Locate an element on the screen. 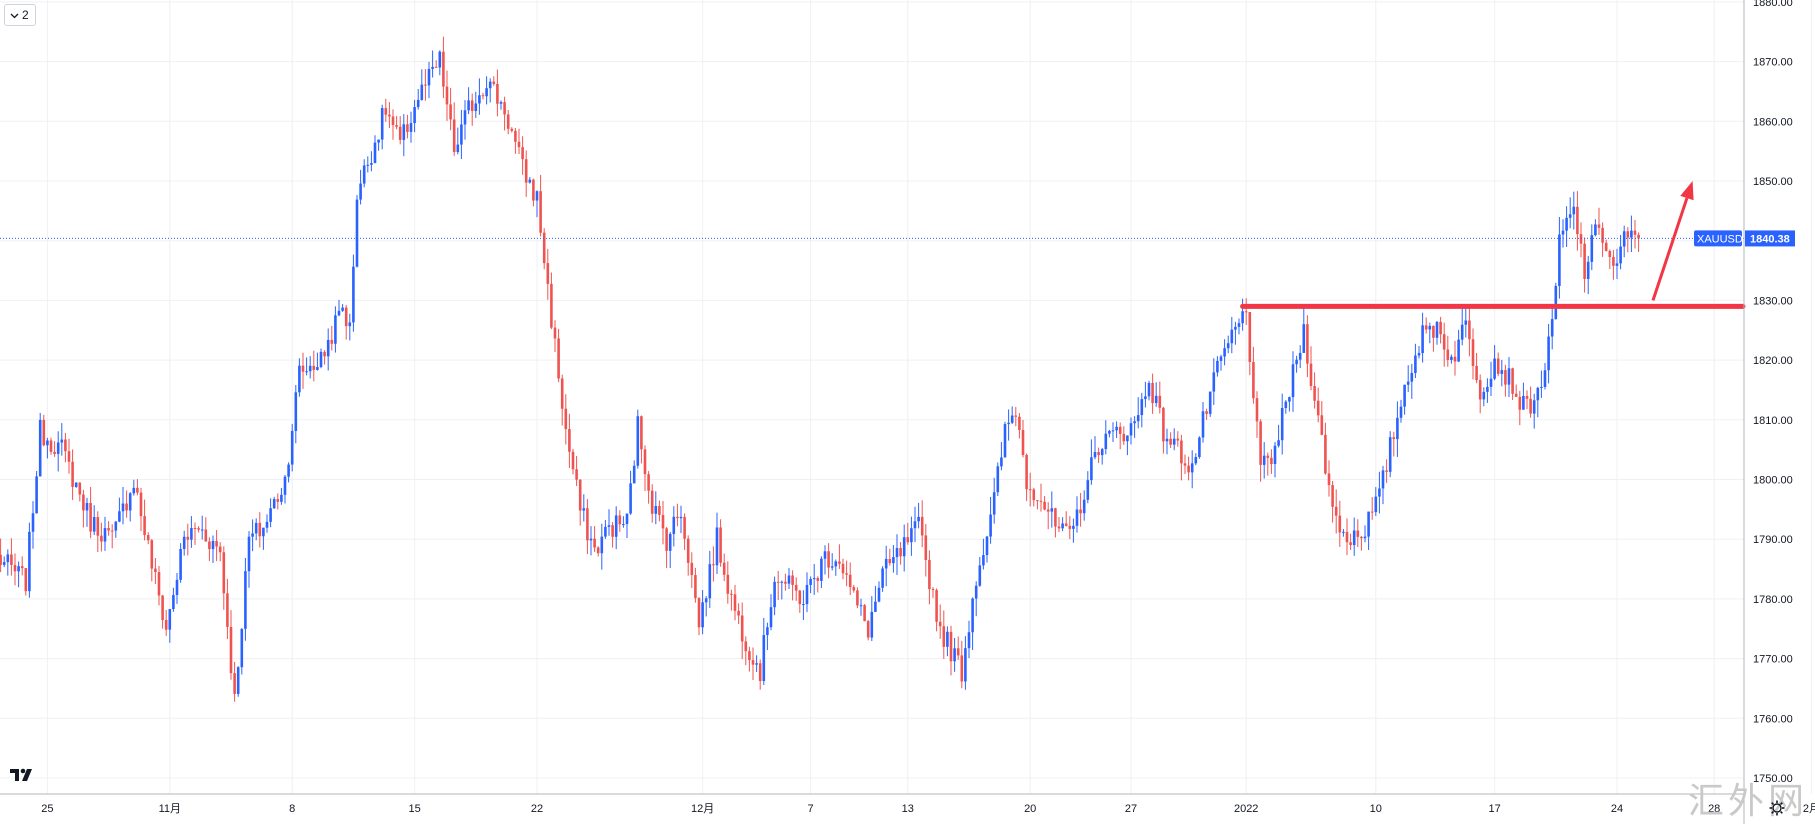 This screenshot has height=824, width=1815. interval-button: 2 is located at coordinates (20, 15).